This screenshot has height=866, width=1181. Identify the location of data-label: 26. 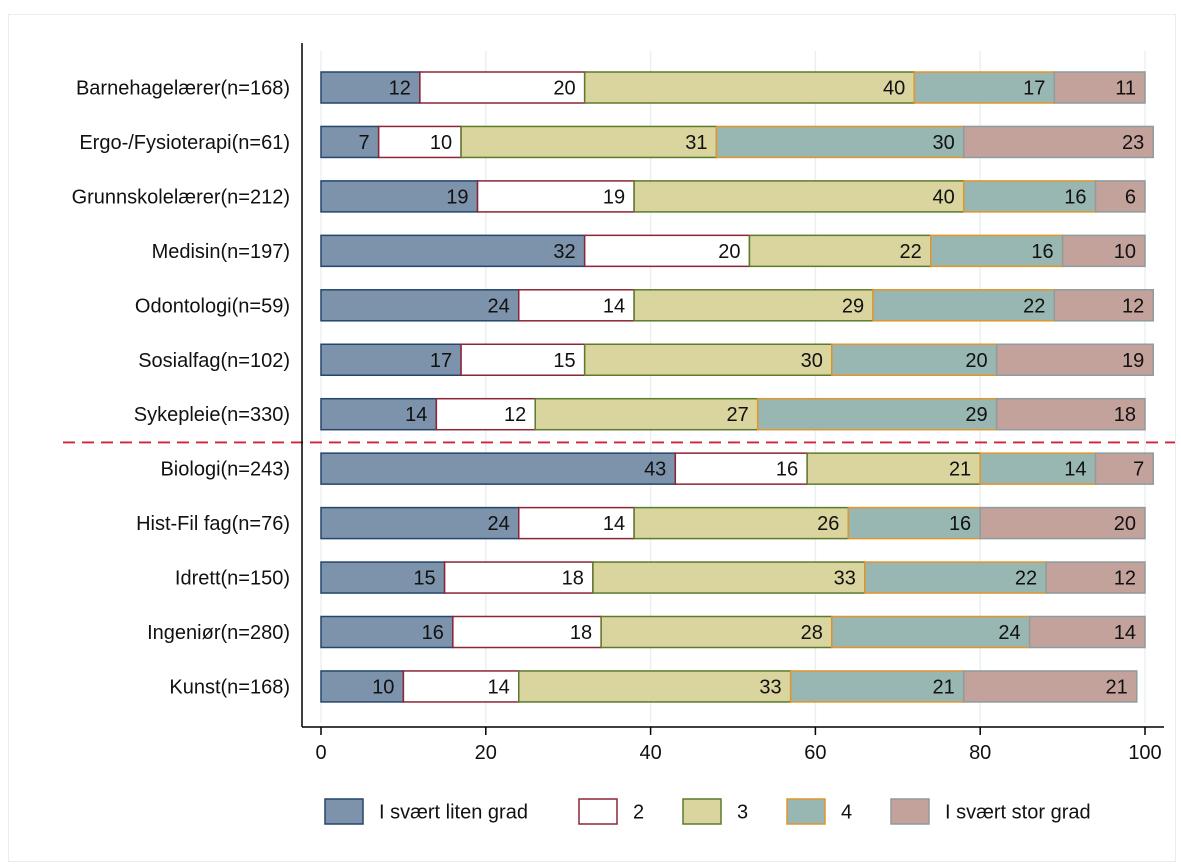
(828, 524).